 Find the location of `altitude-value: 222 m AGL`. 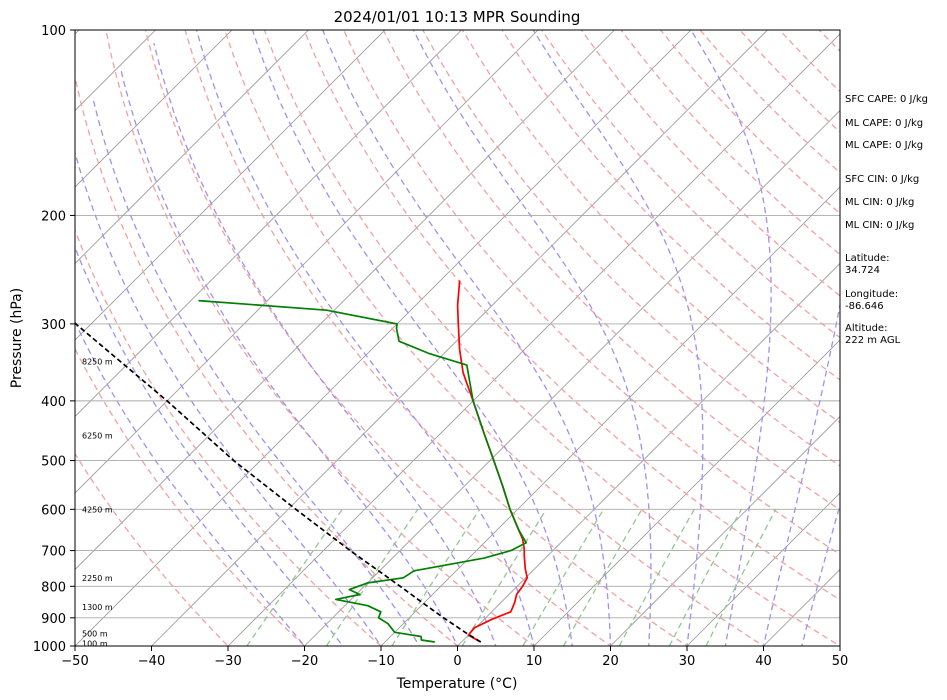

altitude-value: 222 m AGL is located at coordinates (873, 340).